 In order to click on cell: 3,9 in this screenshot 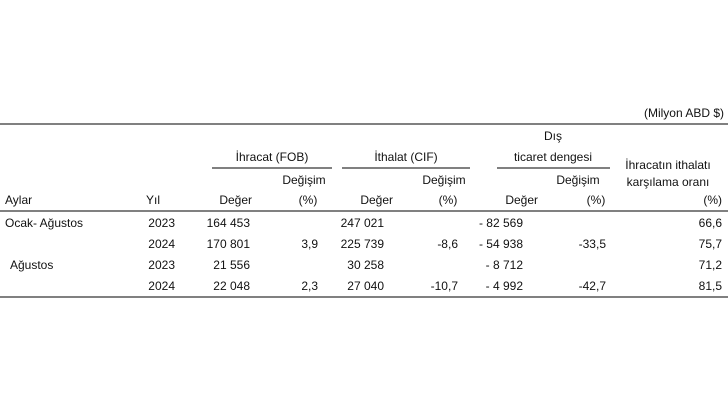, I will do `click(309, 244)`.